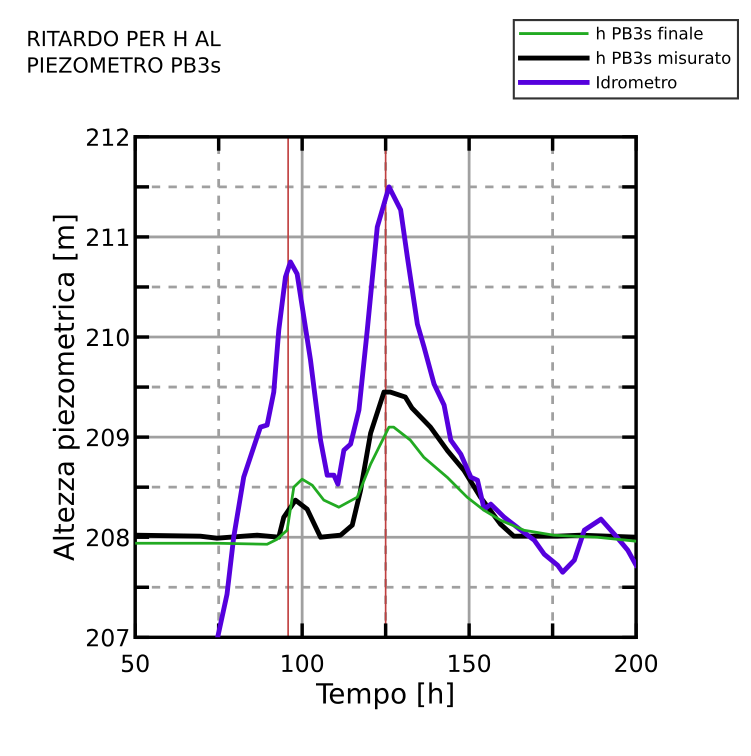 The height and width of the screenshot is (756, 751). Describe the element at coordinates (107, 137) in the screenshot. I see `y-tick-label: 212` at that location.